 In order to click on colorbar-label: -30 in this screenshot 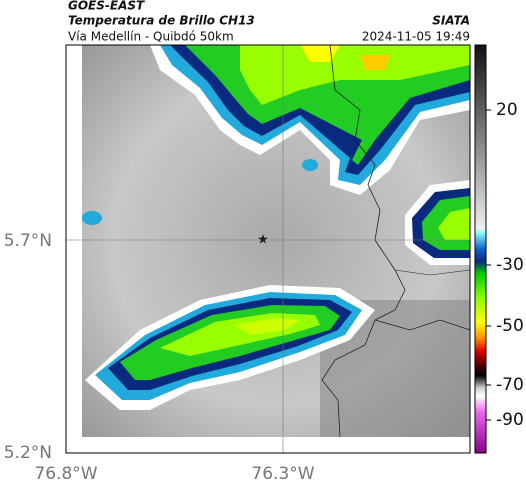, I will do `click(510, 265)`.